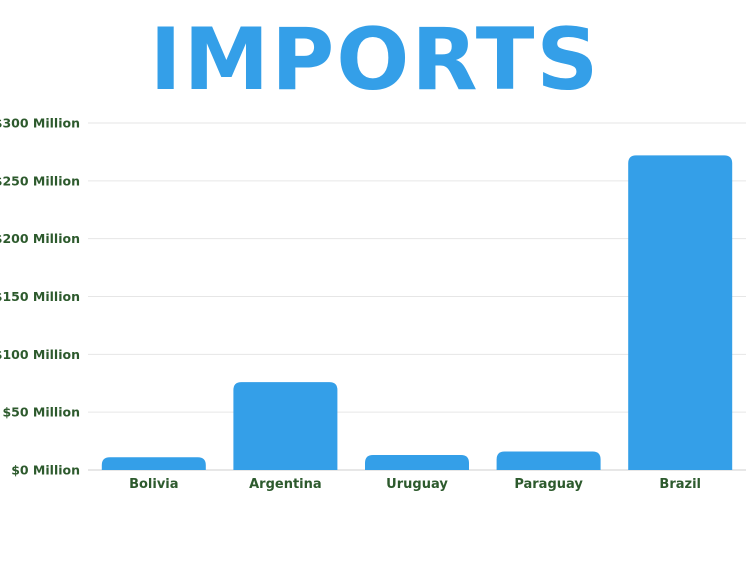  Describe the element at coordinates (45, 470) in the screenshot. I see `y-tick-label: $0 Million` at that location.